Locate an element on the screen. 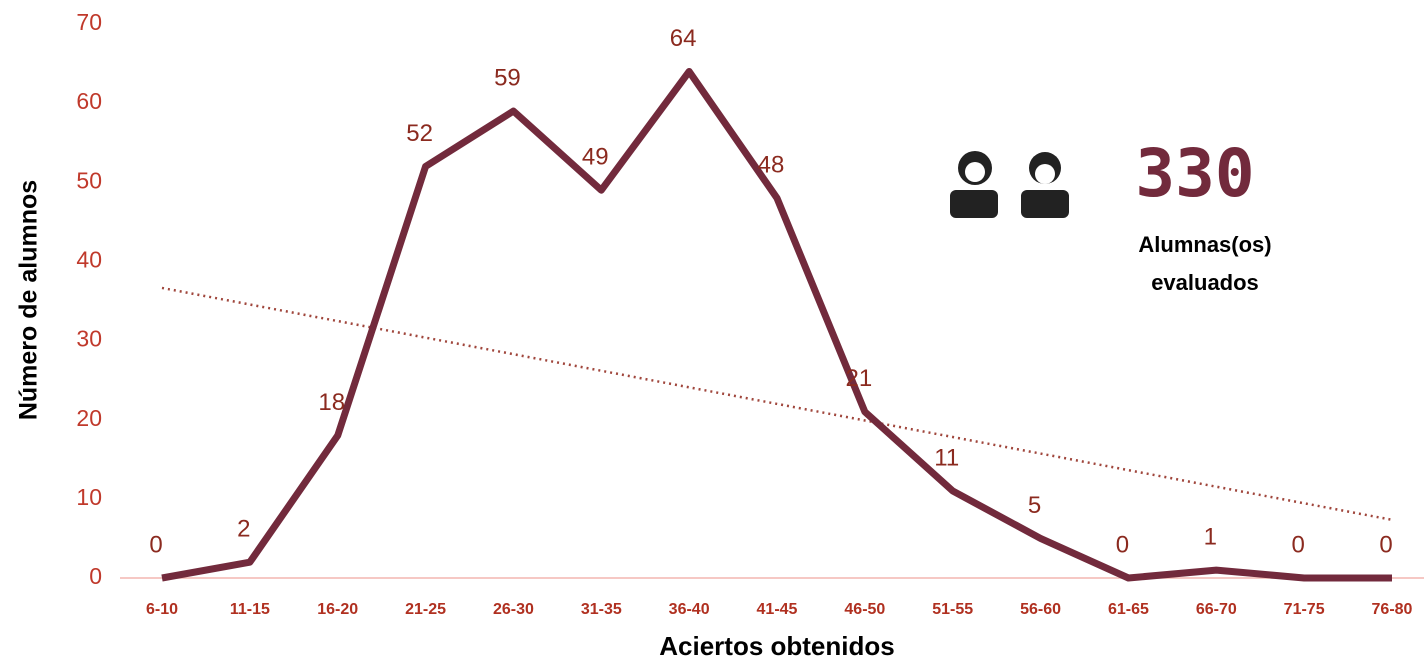 The width and height of the screenshot is (1424, 666). x-tick-label: 11-15 is located at coordinates (250, 609).